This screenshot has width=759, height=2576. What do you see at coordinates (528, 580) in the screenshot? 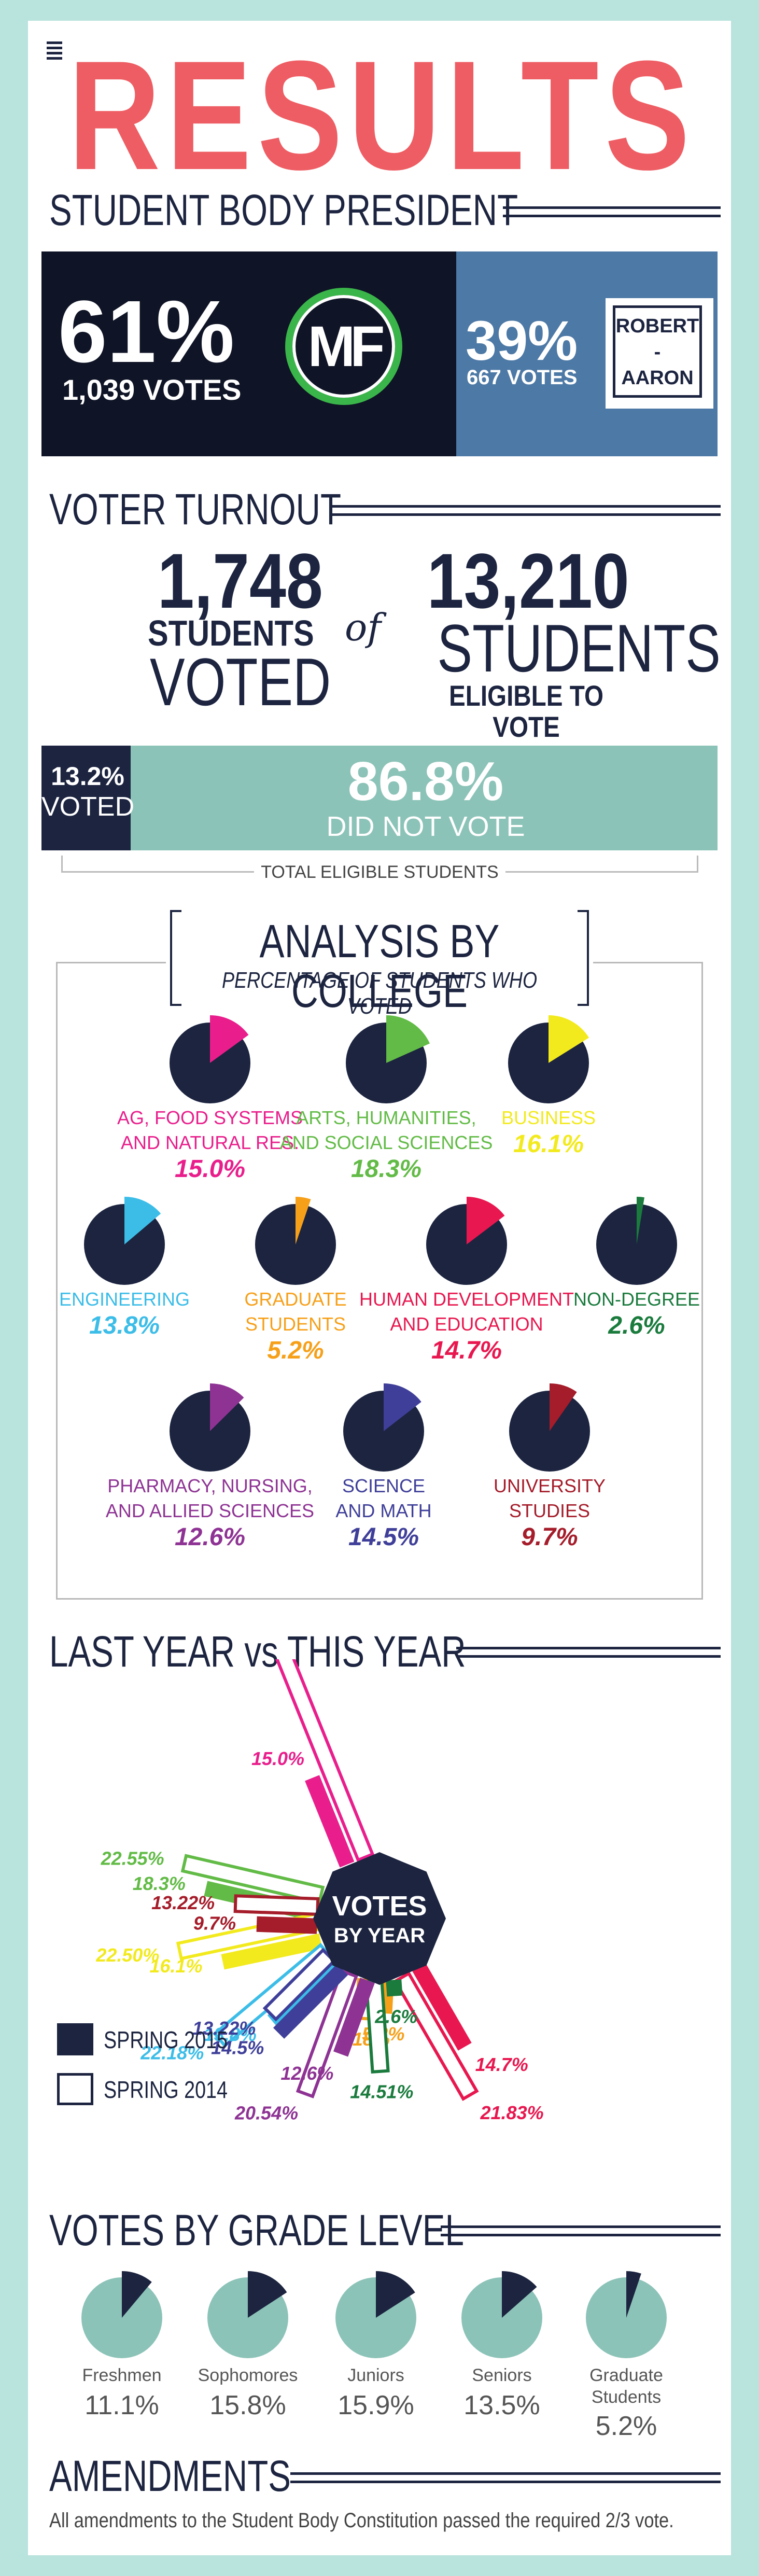
I see `eligible-count: 13,210` at bounding box center [528, 580].